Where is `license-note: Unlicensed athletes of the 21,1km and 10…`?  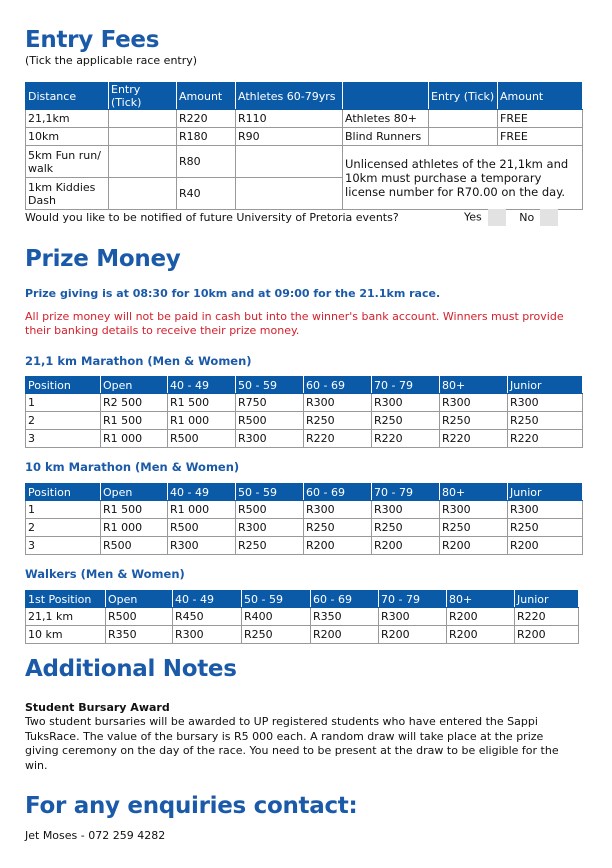
license-note: Unlicensed athletes of the 21,1km and 10… is located at coordinates (462, 177).